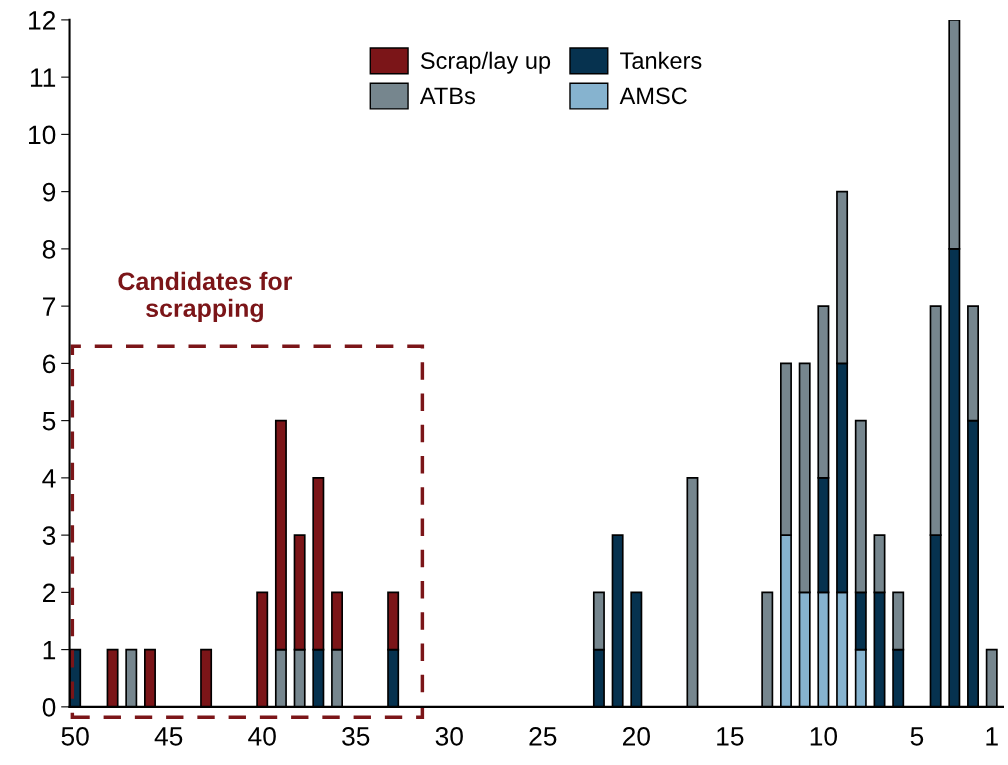  I want to click on x-tick-label: 15, so click(730, 736).